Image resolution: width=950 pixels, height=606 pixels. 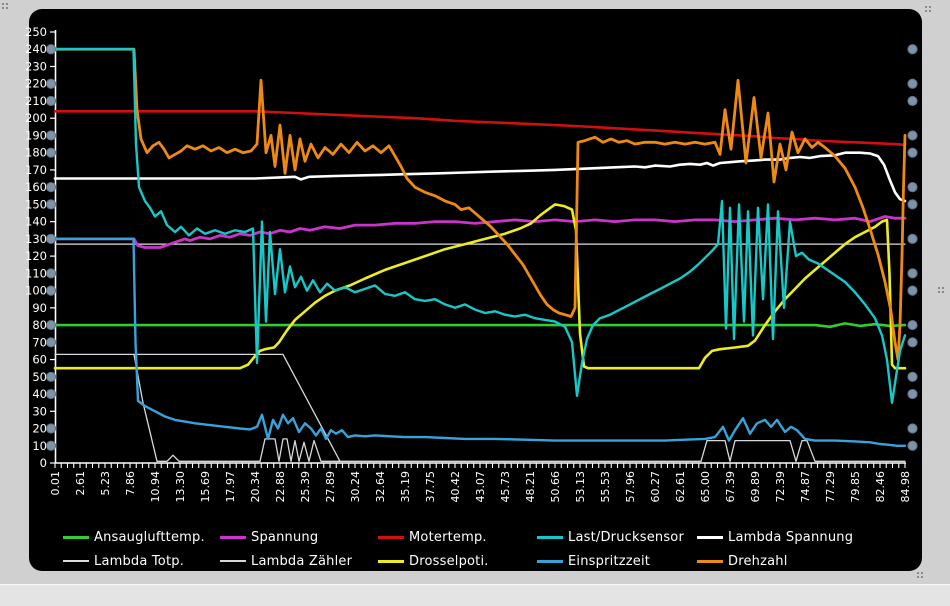 What do you see at coordinates (480, 465) in the screenshot?
I see `x-axis-ticks` at bounding box center [480, 465].